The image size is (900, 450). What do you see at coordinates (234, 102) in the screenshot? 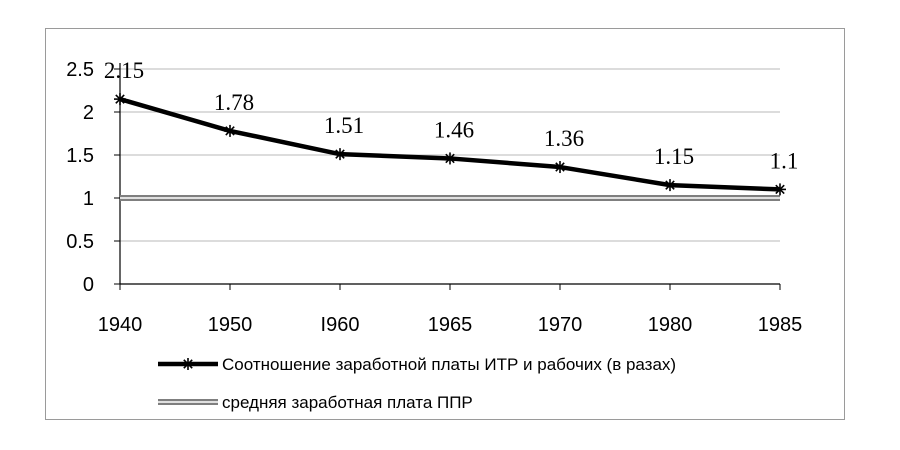
I see `data-label: 1.78` at bounding box center [234, 102].